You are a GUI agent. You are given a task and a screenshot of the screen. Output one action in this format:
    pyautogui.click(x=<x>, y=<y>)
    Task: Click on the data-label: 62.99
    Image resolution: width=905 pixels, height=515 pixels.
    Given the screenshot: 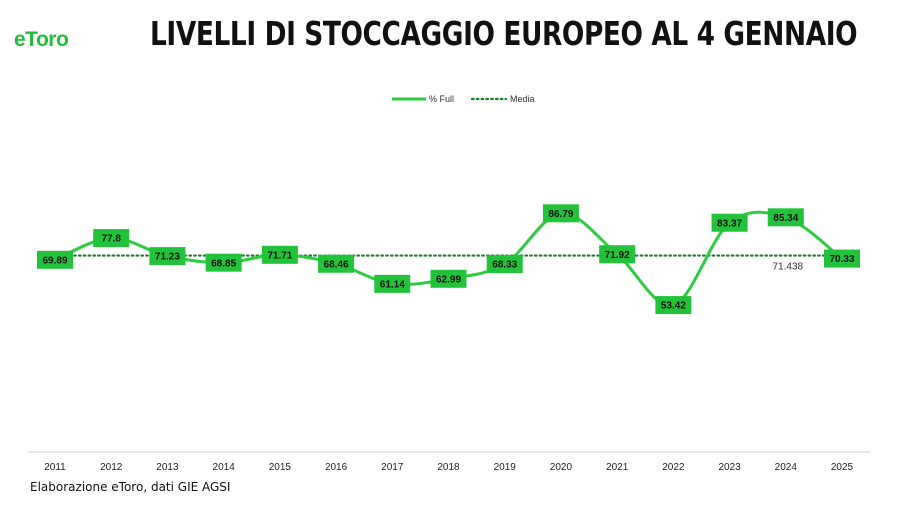 What is the action you would take?
    pyautogui.click(x=448, y=279)
    